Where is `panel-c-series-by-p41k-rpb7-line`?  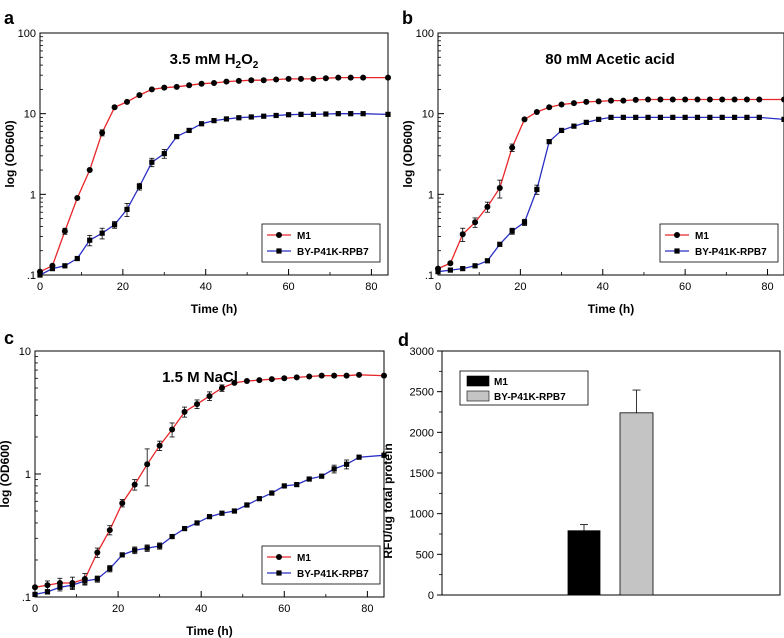
panel-c-series-by-p41k-rpb7-line is located at coordinates (209, 525).